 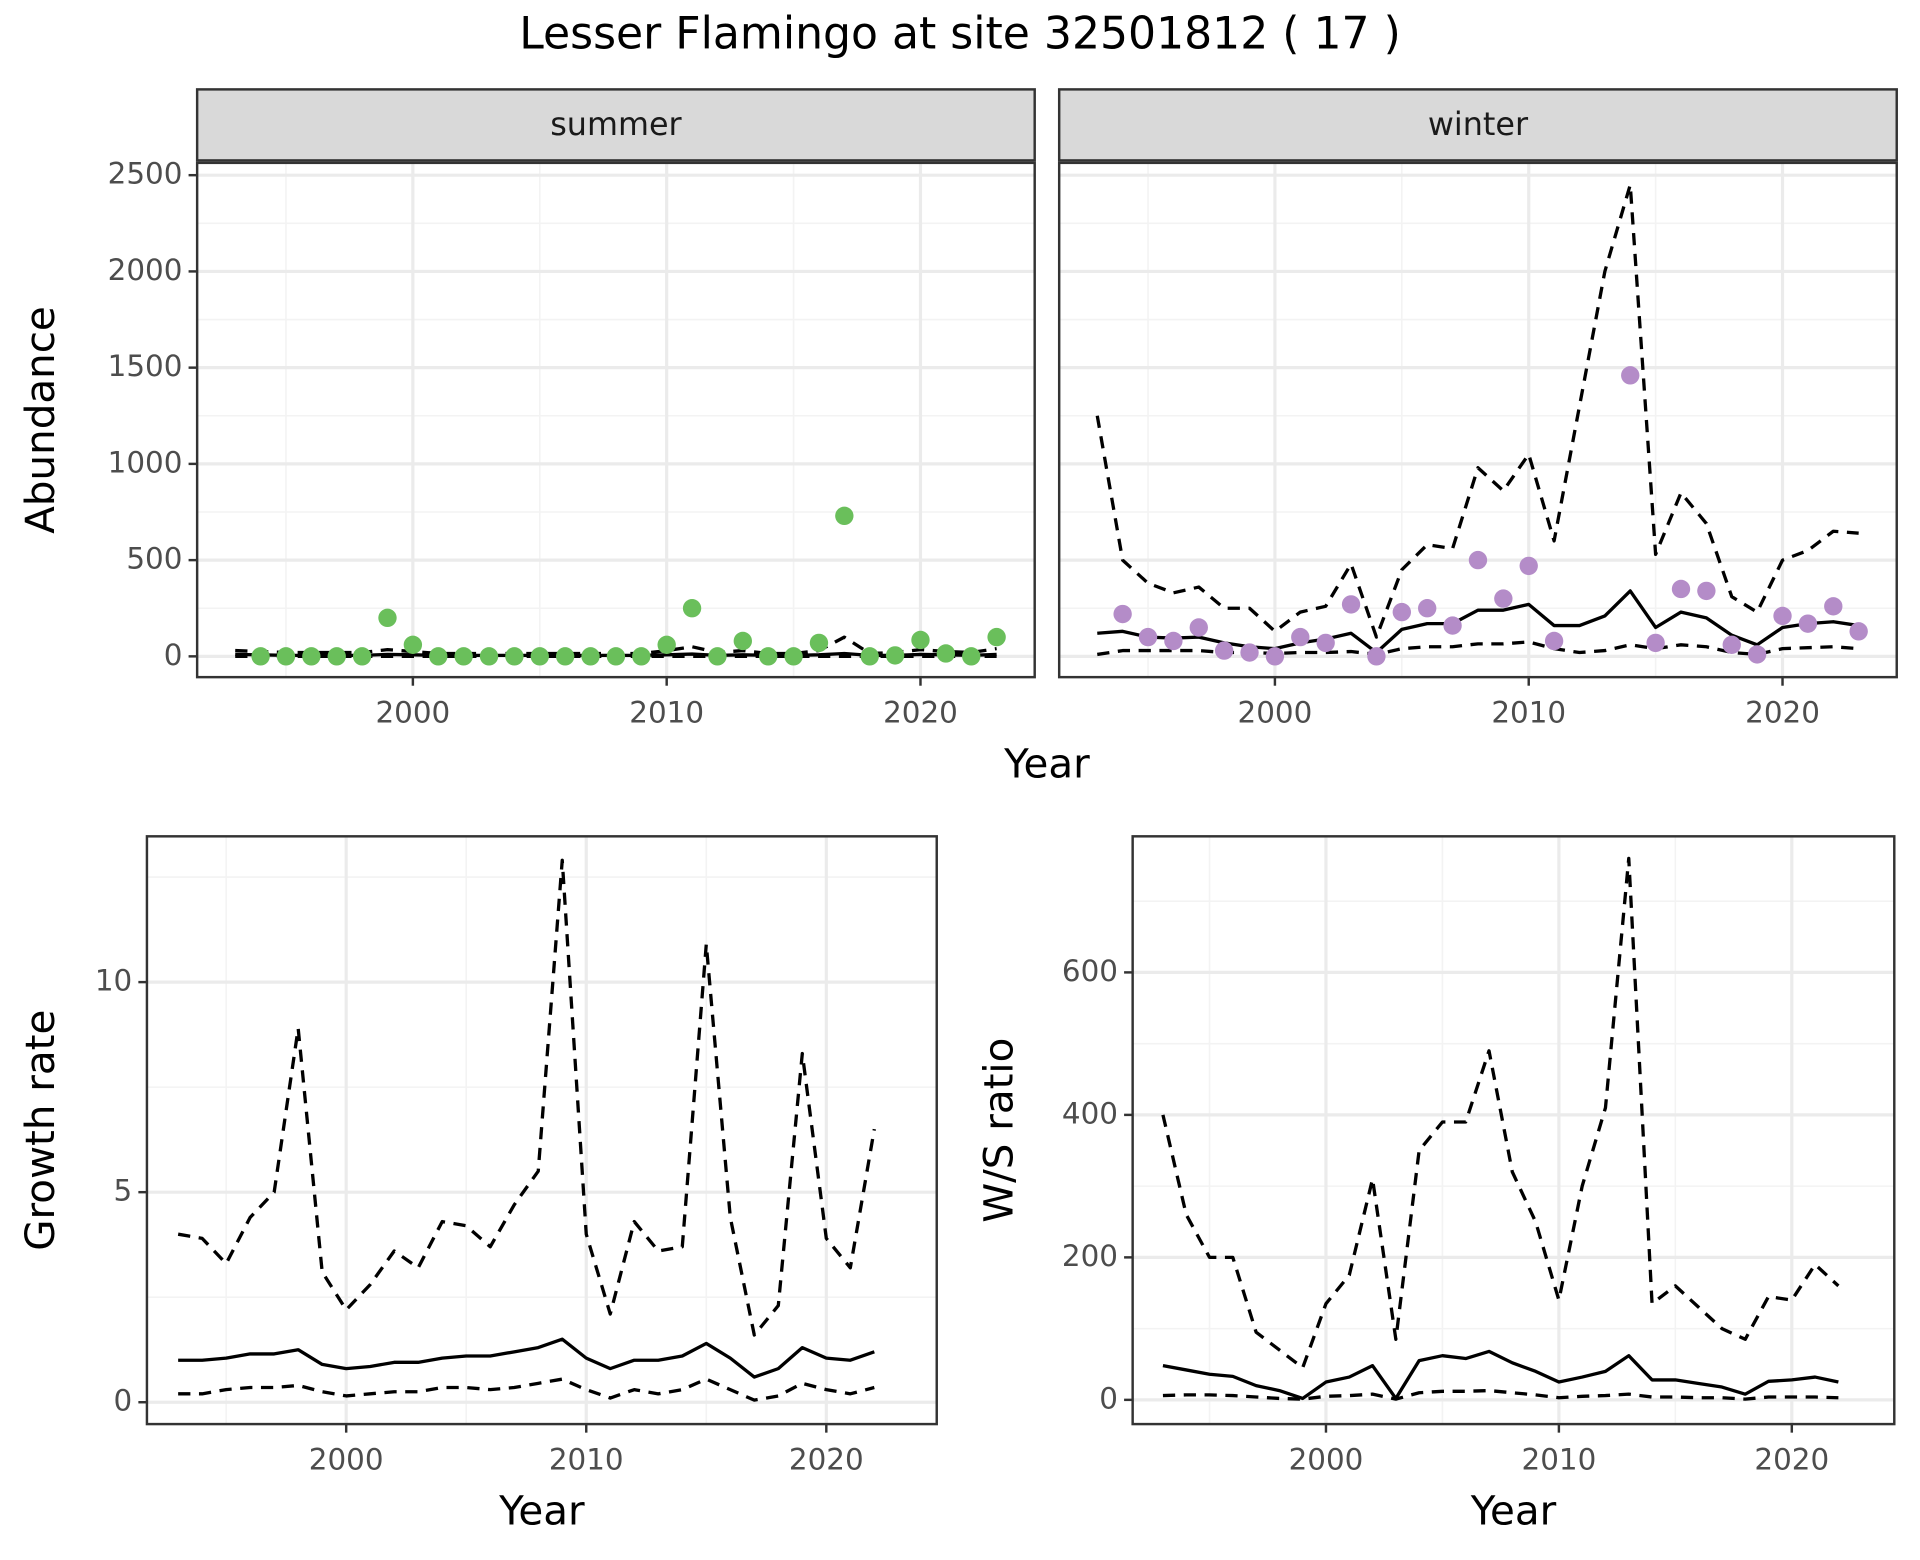 What do you see at coordinates (1090, 1256) in the screenshot?
I see `y-tick-label: 200` at bounding box center [1090, 1256].